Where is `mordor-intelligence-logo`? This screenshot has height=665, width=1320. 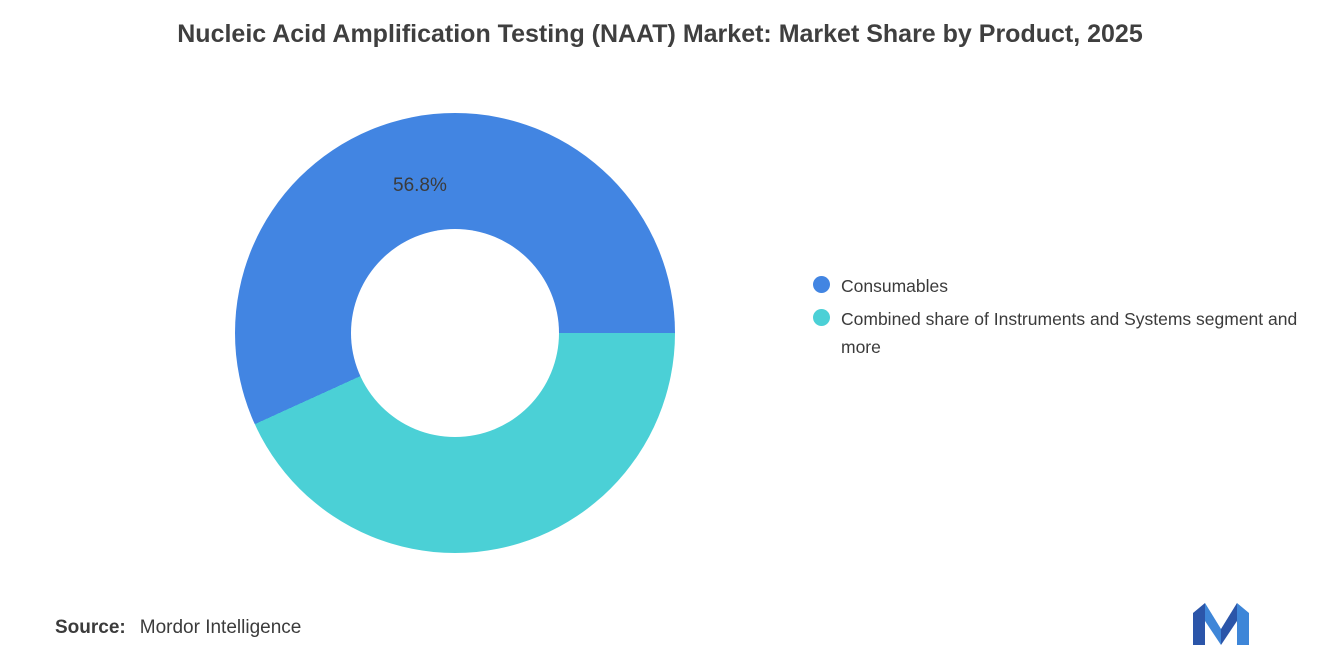 mordor-intelligence-logo is located at coordinates (1221, 624).